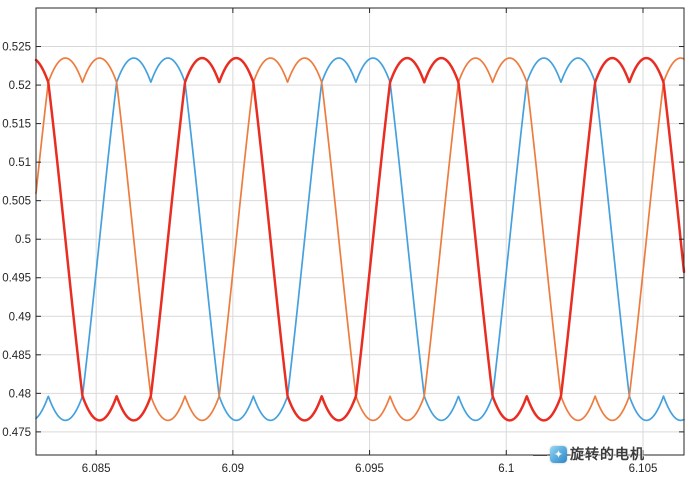 This screenshot has height=493, width=686. Describe the element at coordinates (20, 394) in the screenshot. I see `y-tick-label: 0.48` at that location.